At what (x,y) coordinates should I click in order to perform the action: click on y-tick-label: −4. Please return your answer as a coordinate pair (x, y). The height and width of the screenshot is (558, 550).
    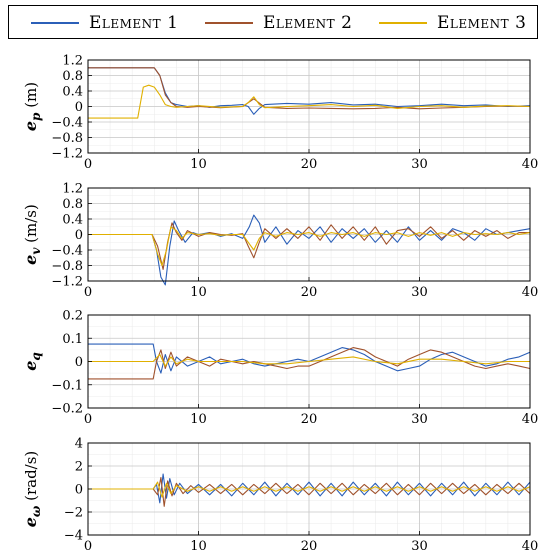
    Looking at the image, I should click on (73, 536).